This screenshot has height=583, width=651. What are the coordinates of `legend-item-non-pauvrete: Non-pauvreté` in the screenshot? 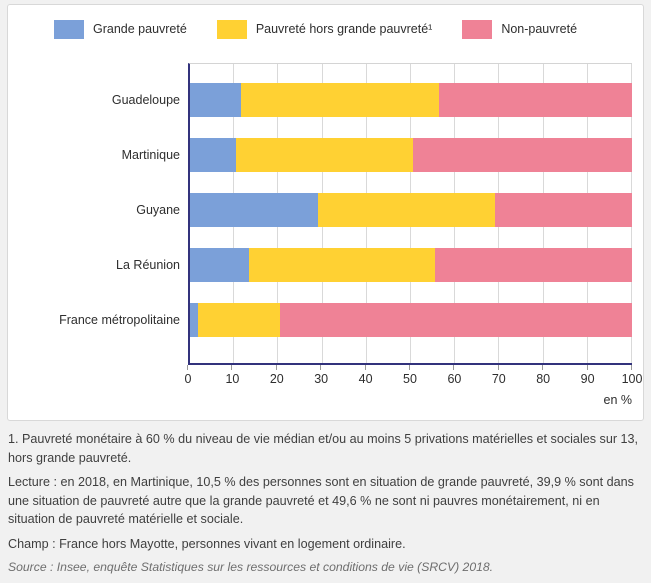 It's located at (520, 29).